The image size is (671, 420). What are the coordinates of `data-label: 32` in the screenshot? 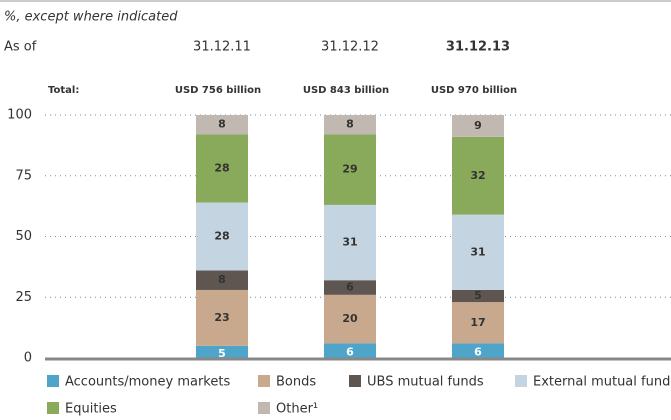 It's located at (477, 175).